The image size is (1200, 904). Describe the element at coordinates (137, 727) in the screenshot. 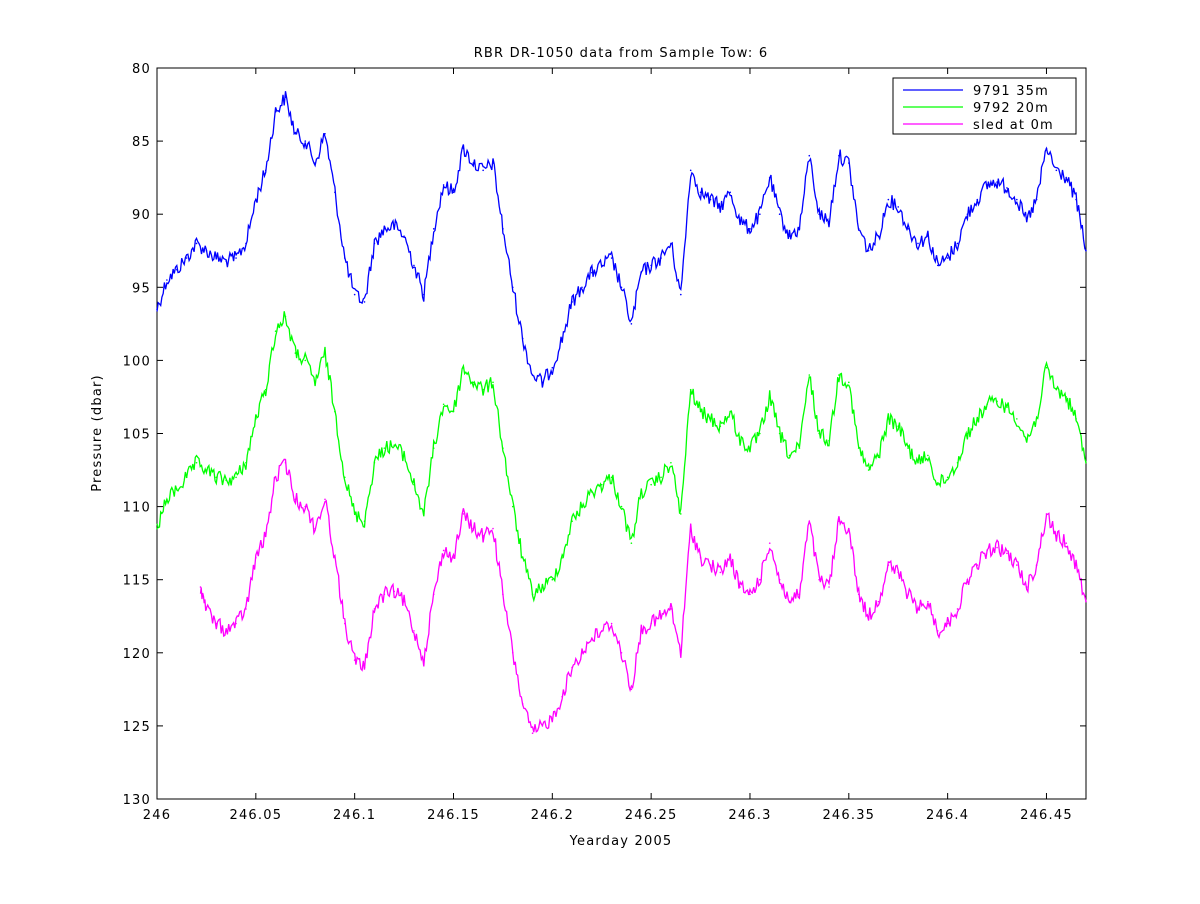

I see `y-tick-label: 125` at that location.